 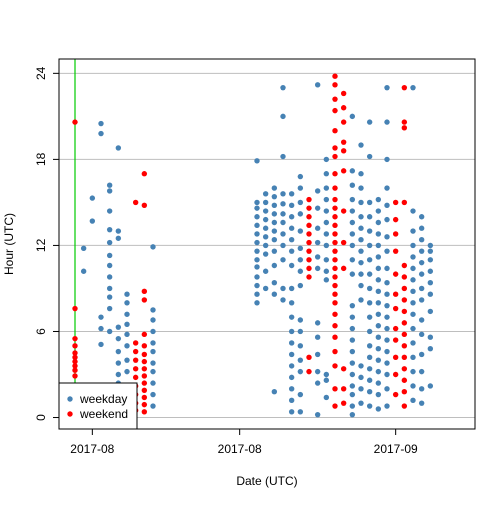 I want to click on y-tick-label: 0, so click(x=41, y=417).